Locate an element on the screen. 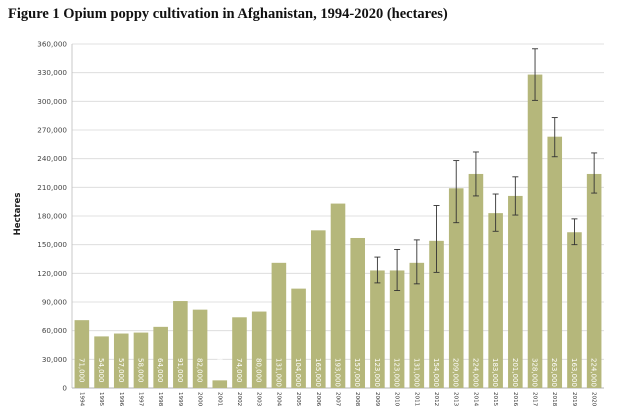 This screenshot has height=418, width=640. bar-value-label: 163,000 is located at coordinates (574, 372).